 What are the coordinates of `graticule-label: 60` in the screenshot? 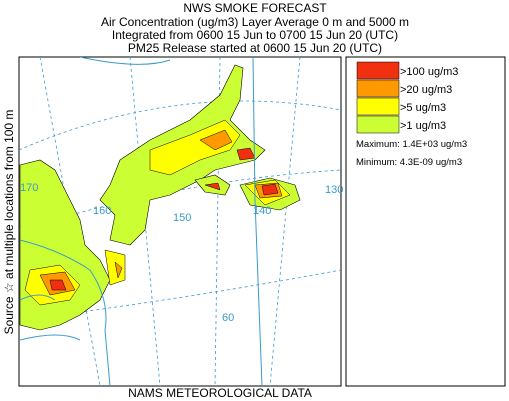 It's located at (228, 318).